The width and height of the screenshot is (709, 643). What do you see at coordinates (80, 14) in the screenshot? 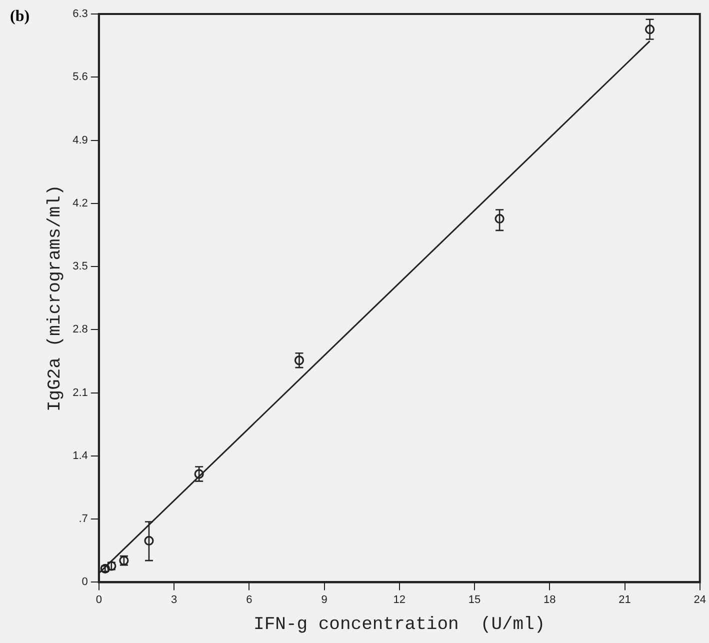
I see `y-tick-label: 6.3` at bounding box center [80, 14].